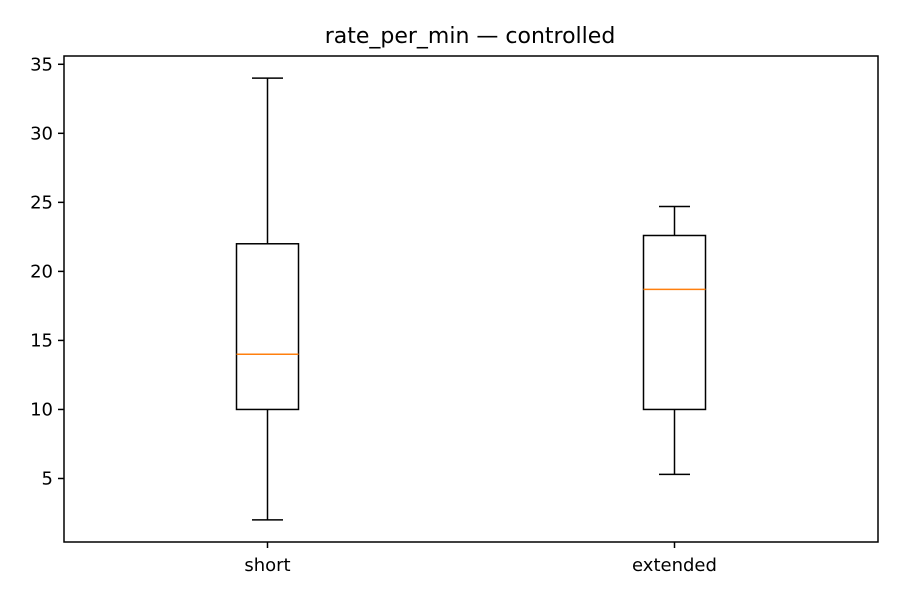 This screenshot has height=600, width=900. What do you see at coordinates (41, 409) in the screenshot?
I see `y-tick-label: 10` at bounding box center [41, 409].